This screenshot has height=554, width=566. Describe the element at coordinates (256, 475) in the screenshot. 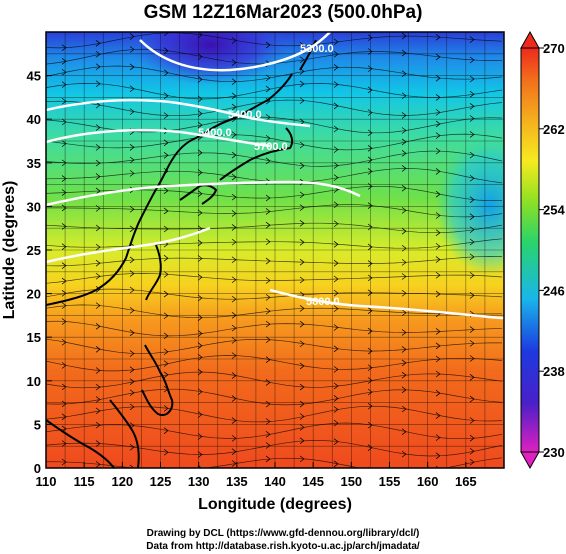

I see `x-axis-ticks: 110 115 120 125 130 135 140 145 150 155 160 165` at that location.